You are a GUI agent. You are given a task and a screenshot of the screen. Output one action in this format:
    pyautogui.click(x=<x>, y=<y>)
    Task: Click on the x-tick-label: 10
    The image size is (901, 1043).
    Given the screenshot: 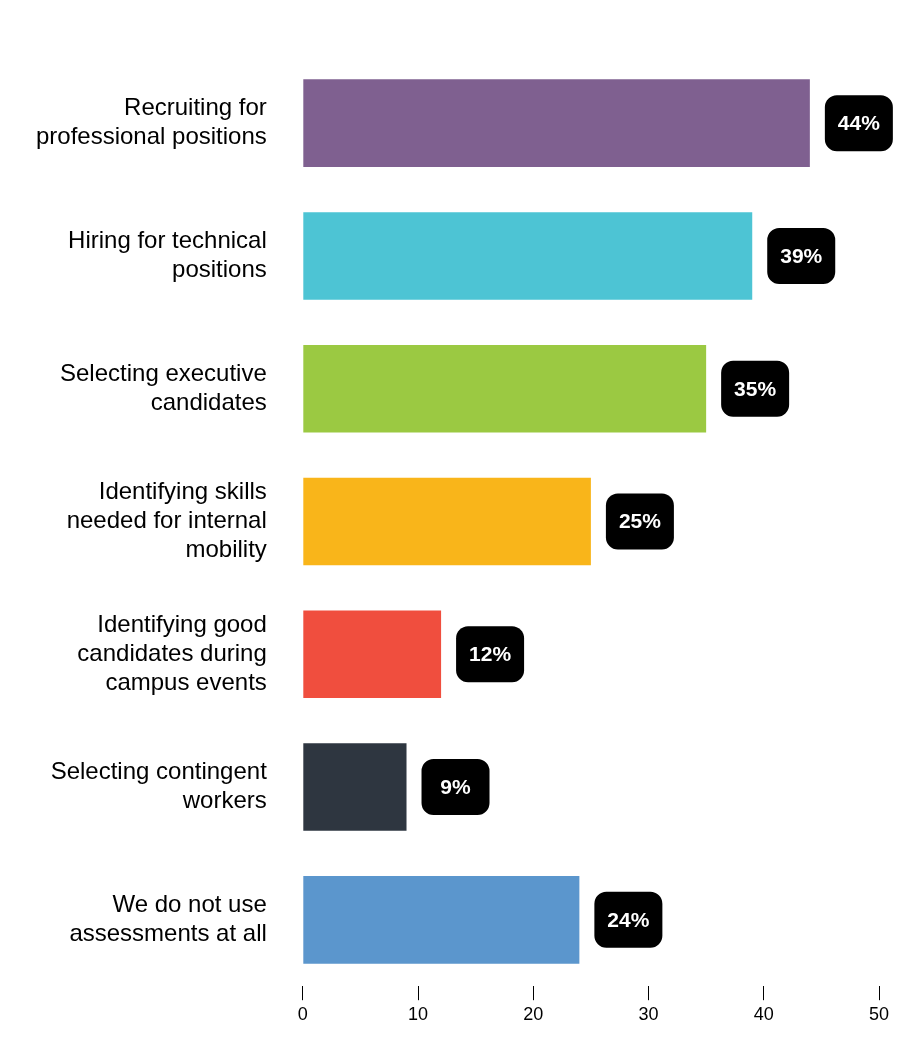 What is the action you would take?
    pyautogui.click(x=418, y=1013)
    